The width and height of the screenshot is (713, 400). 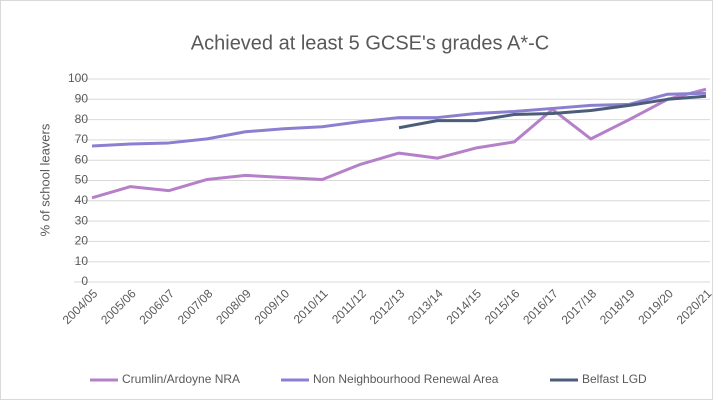 I want to click on y-tick-label: 60, so click(x=82, y=159).